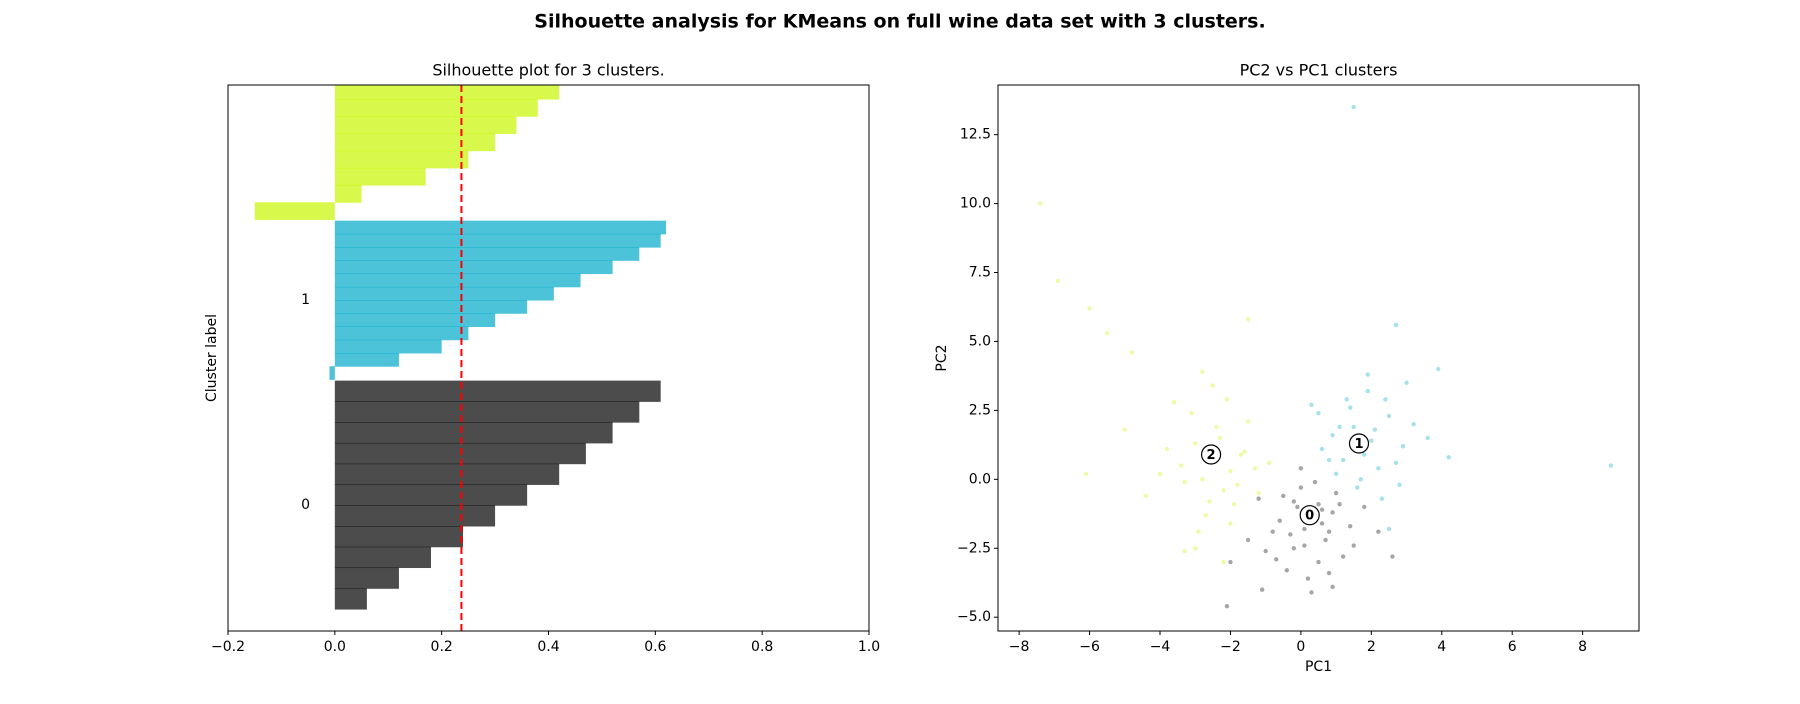 The height and width of the screenshot is (704, 1800). Describe the element at coordinates (305, 505) in the screenshot. I see `cluster-label: 0` at that location.